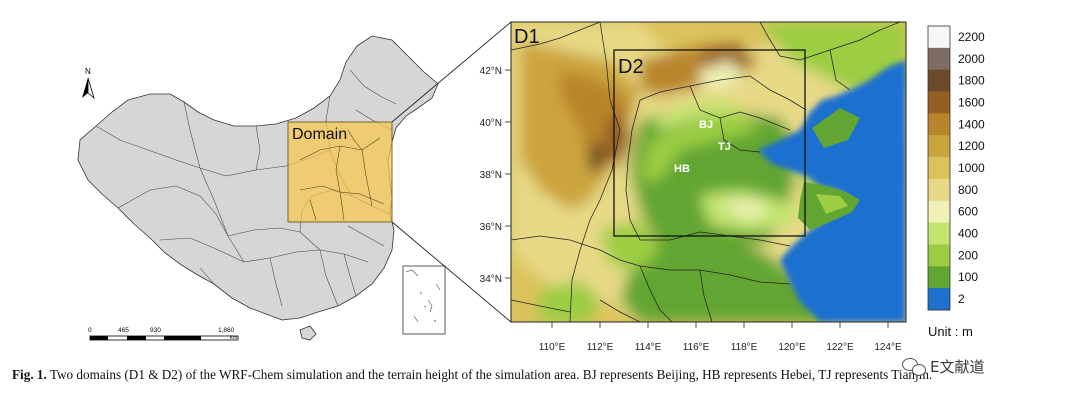  What do you see at coordinates (724, 147) in the screenshot?
I see `city-label-tj: TJ` at bounding box center [724, 147].